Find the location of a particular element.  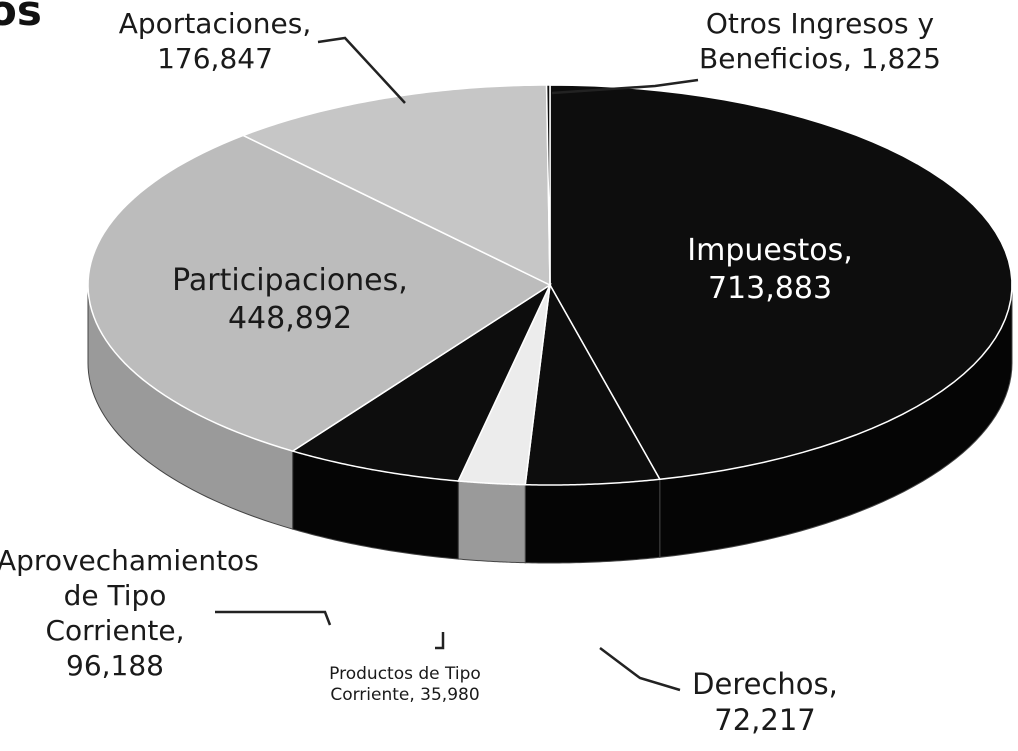

data-label: Impuestos, 713,883 is located at coordinates (770, 269).